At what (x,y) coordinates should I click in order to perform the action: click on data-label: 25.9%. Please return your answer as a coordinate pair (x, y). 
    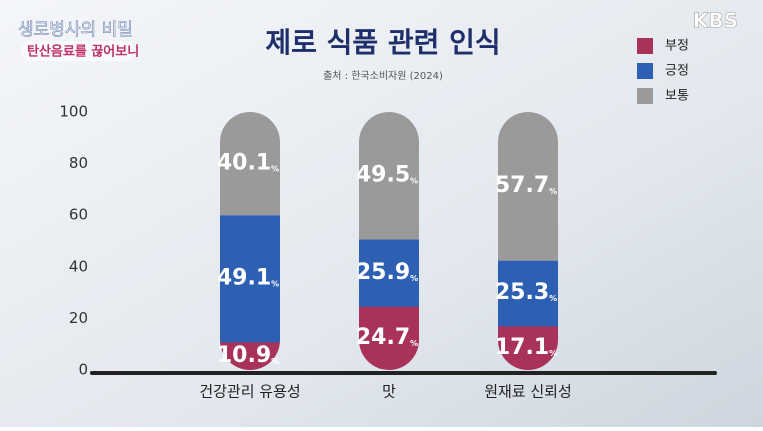
    Looking at the image, I should click on (387, 272).